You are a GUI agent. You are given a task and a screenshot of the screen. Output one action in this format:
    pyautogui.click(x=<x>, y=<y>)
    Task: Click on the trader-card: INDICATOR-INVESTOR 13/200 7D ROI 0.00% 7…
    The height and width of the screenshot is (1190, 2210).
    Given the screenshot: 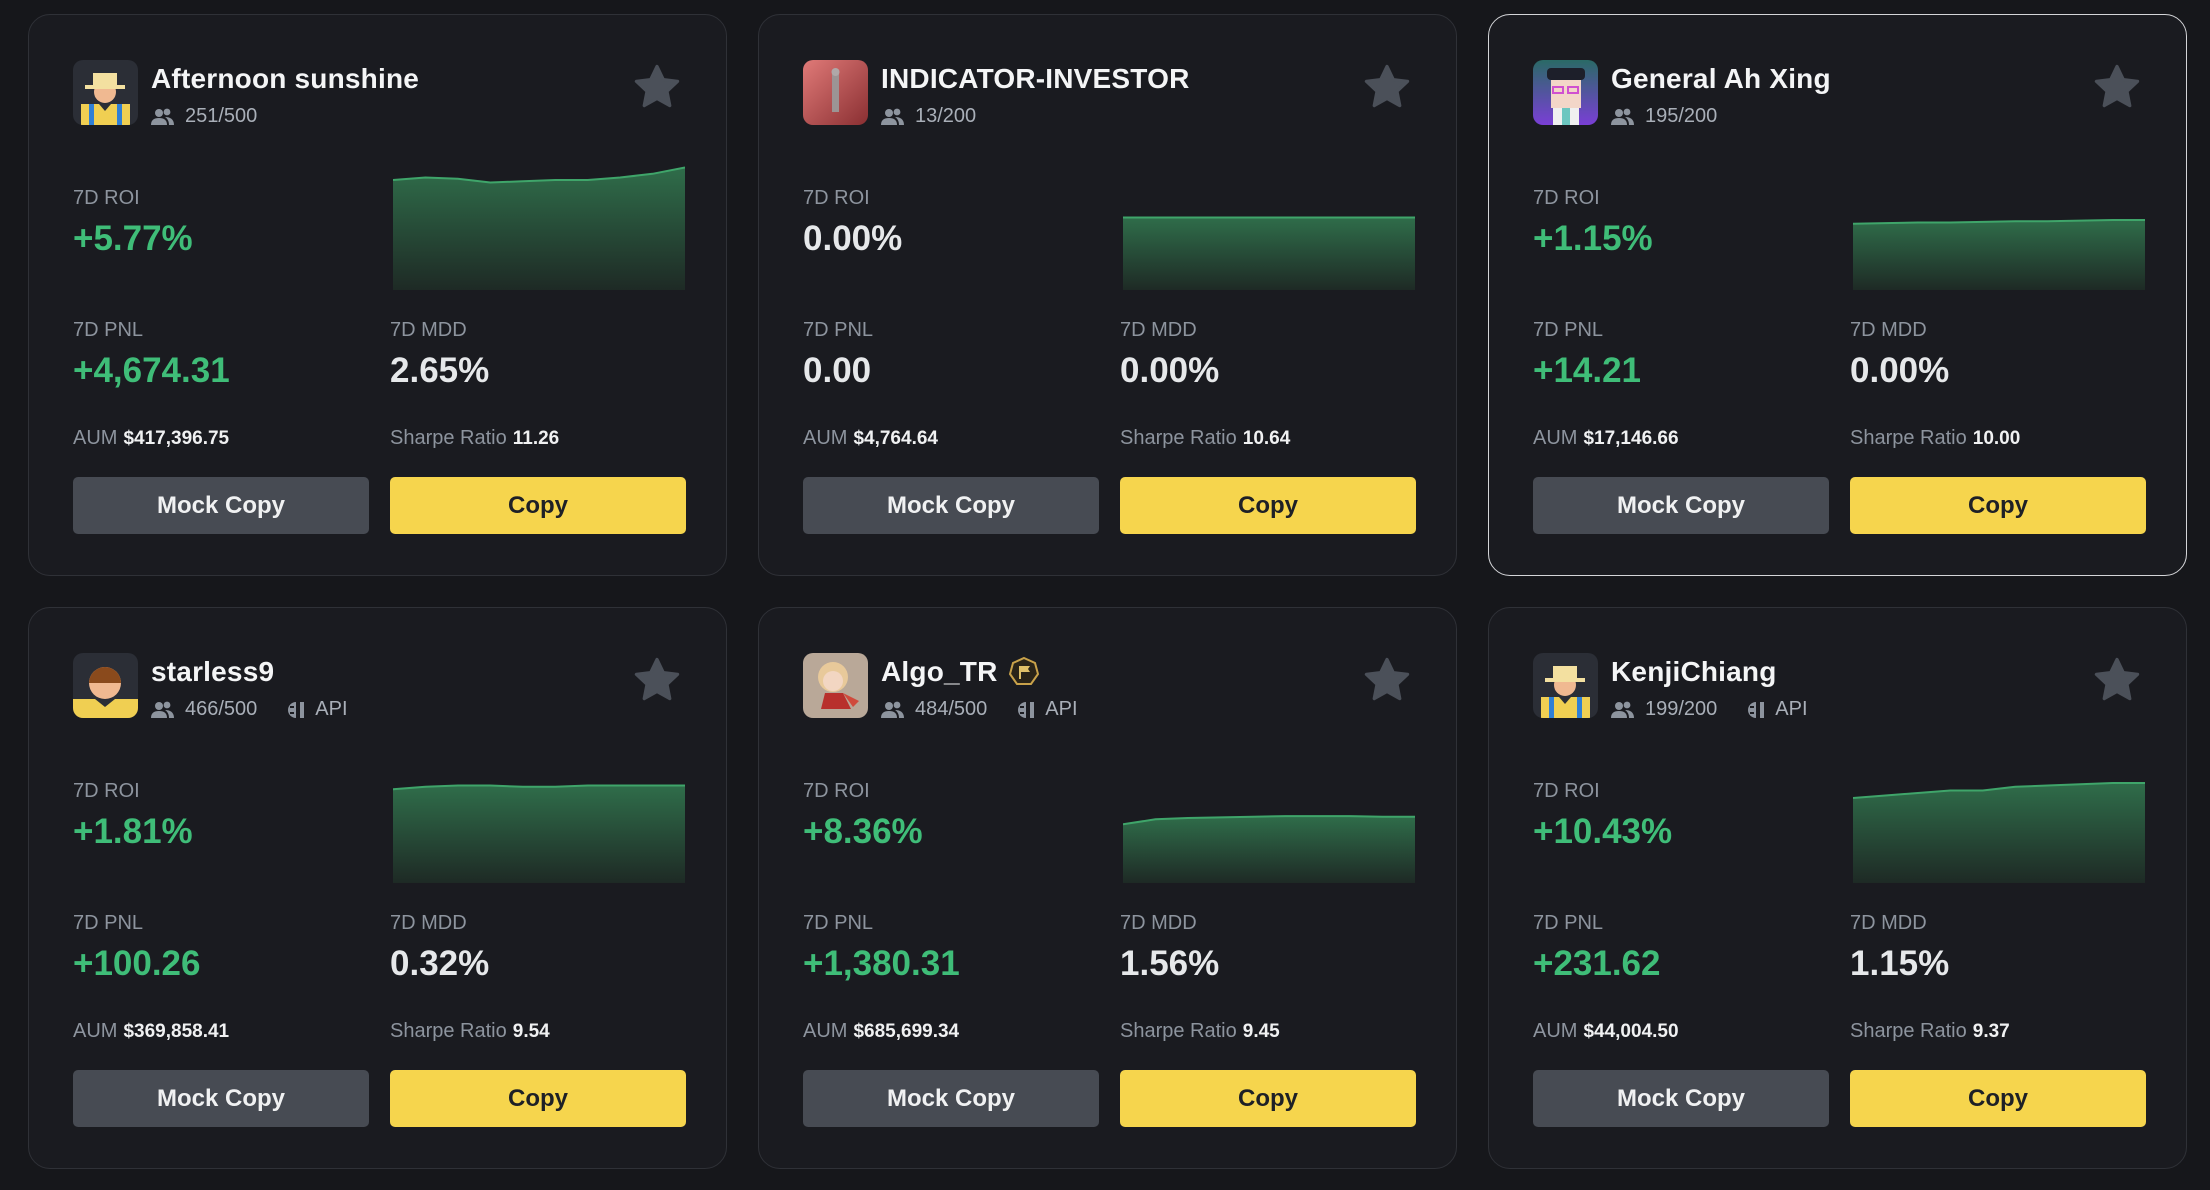 What is the action you would take?
    pyautogui.click(x=1107, y=295)
    